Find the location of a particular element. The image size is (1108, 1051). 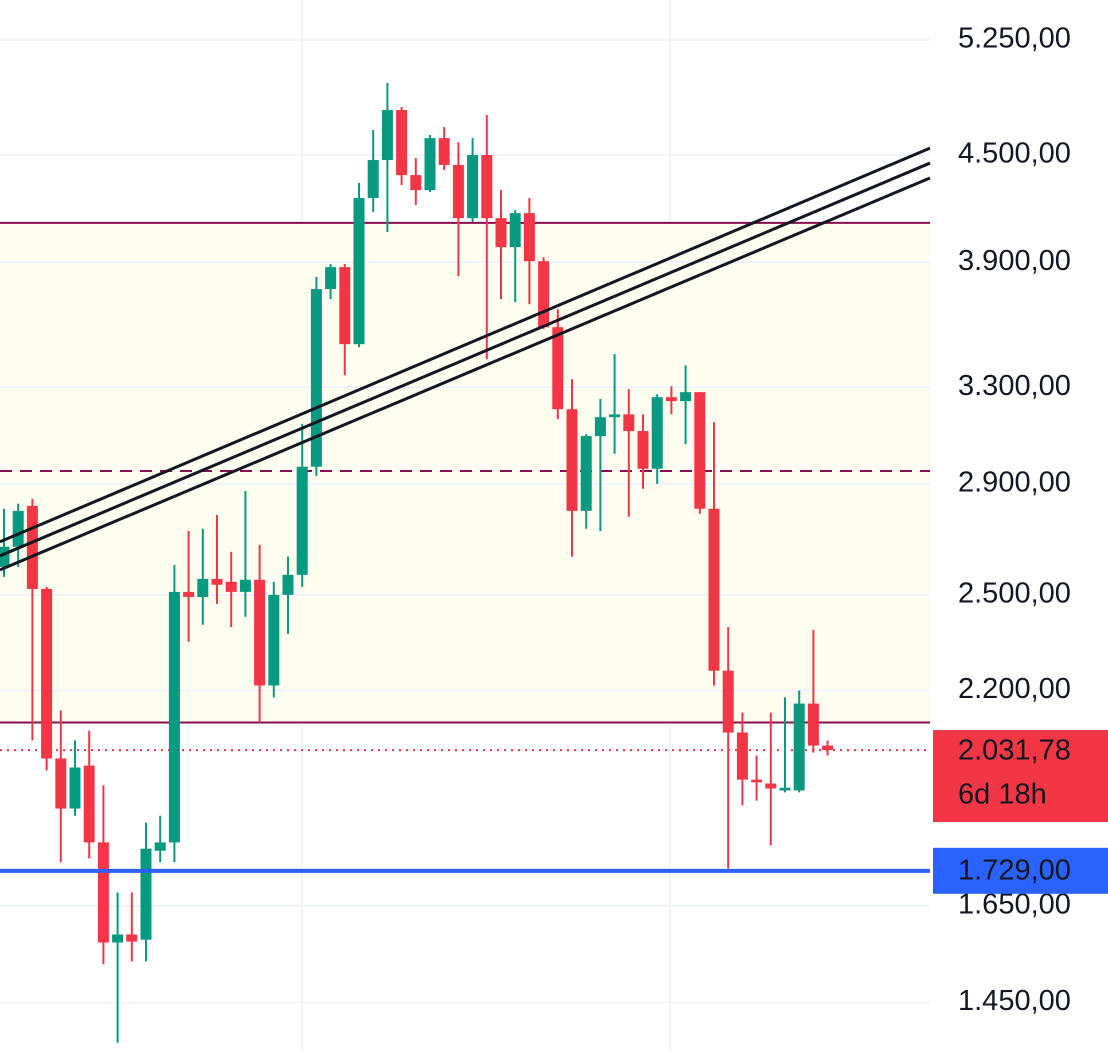

y-tick-label: 2.200,00 is located at coordinates (1014, 689).